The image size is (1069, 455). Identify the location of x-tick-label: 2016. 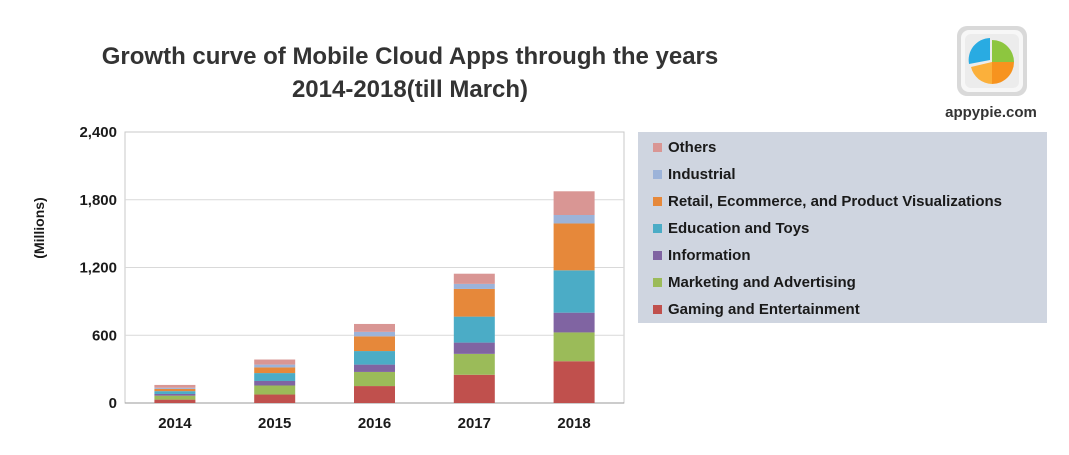
(374, 423).